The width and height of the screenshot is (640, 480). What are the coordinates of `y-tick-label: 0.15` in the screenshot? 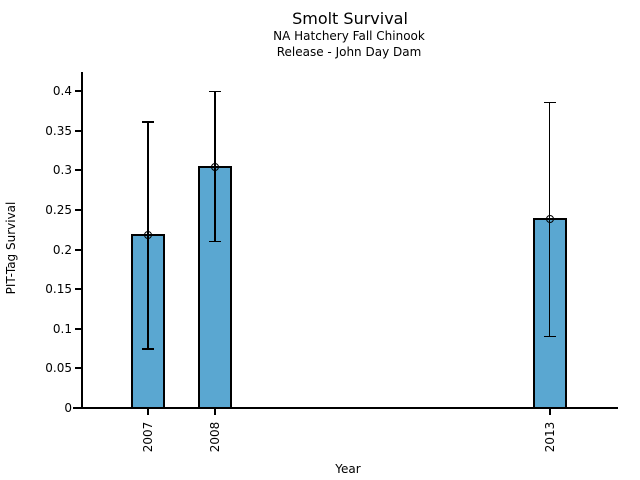 It's located at (58, 289).